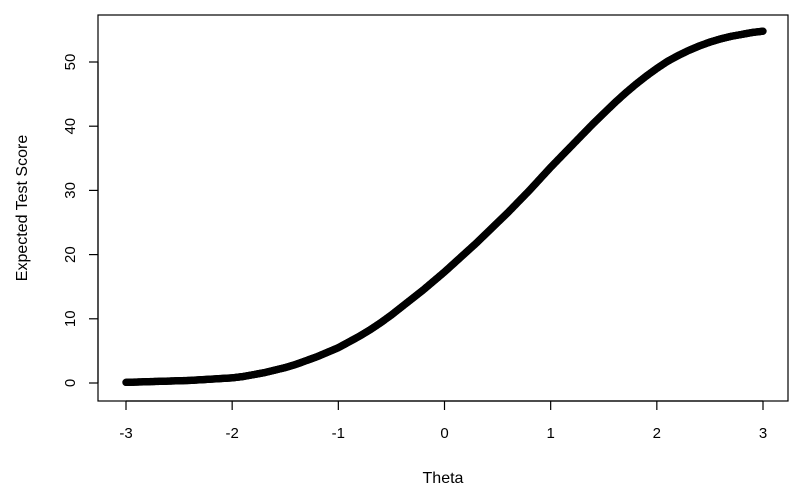  I want to click on y-axis-label: Expected Test Score, so click(22, 208).